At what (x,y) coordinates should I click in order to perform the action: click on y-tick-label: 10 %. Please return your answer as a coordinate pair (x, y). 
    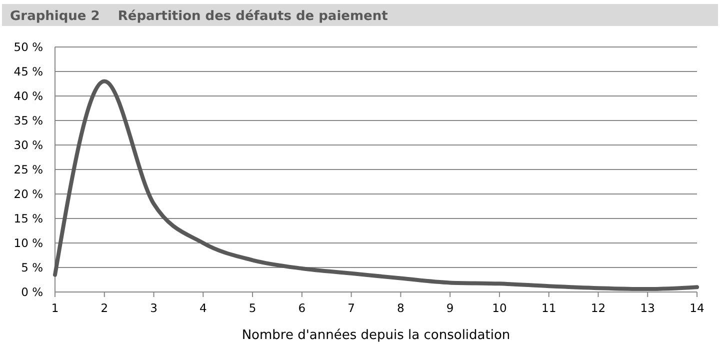
    Looking at the image, I should click on (29, 243).